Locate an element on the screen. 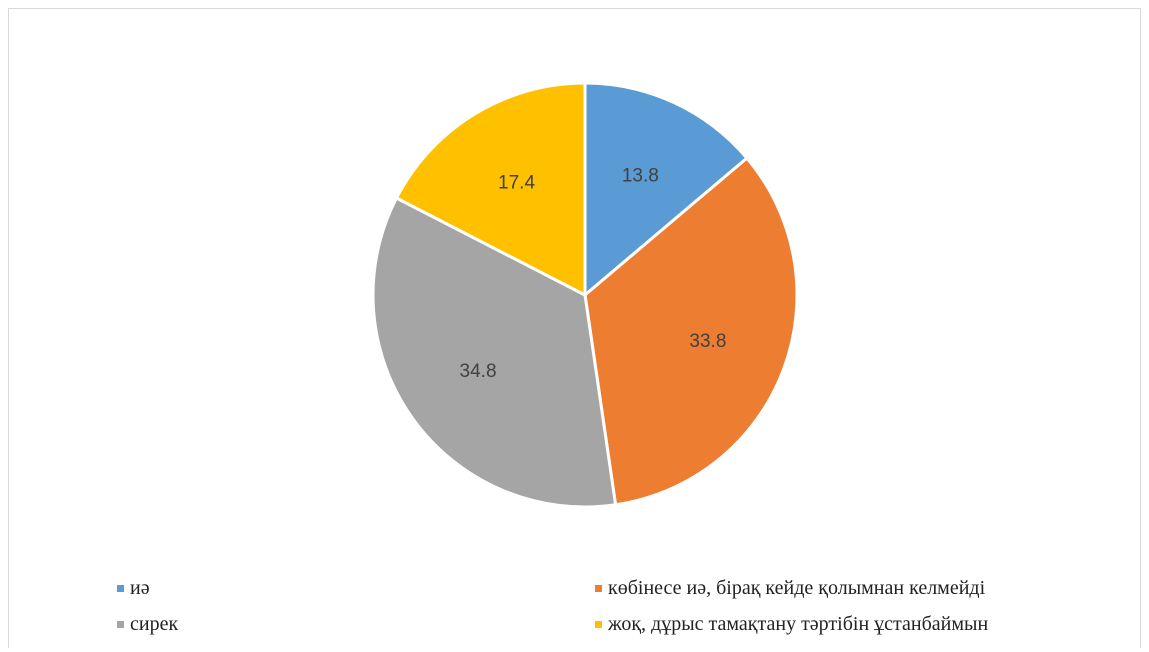  legend-item-2: сирек is located at coordinates (356, 624).